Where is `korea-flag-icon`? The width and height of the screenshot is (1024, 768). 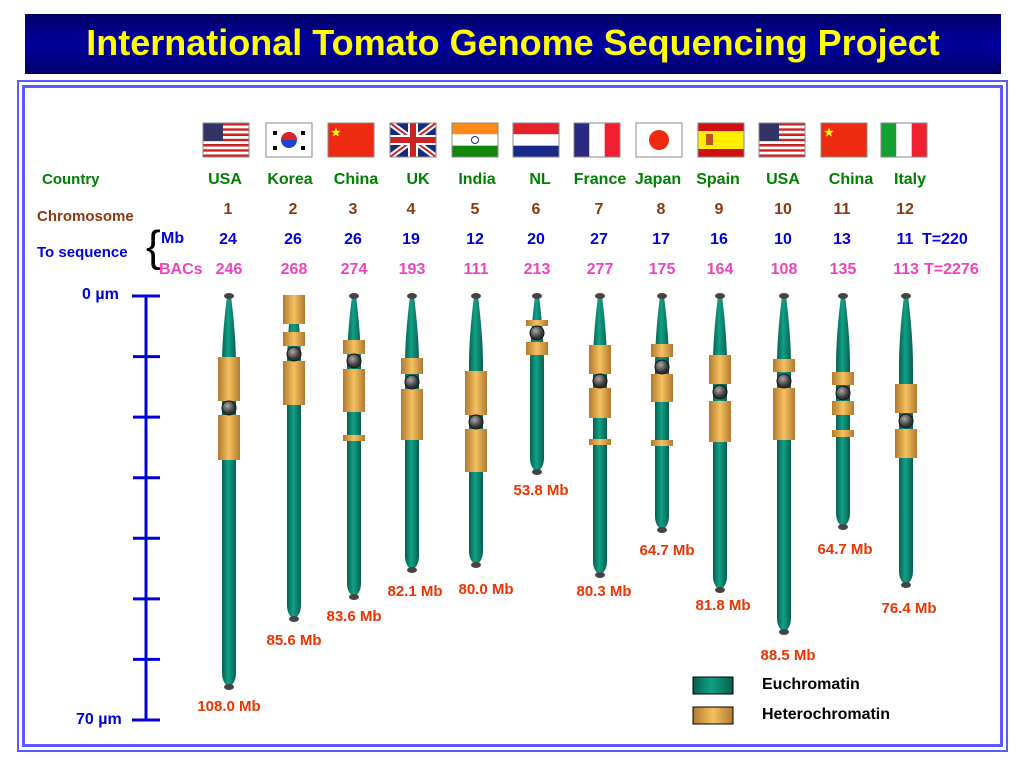
korea-flag-icon is located at coordinates (289, 140).